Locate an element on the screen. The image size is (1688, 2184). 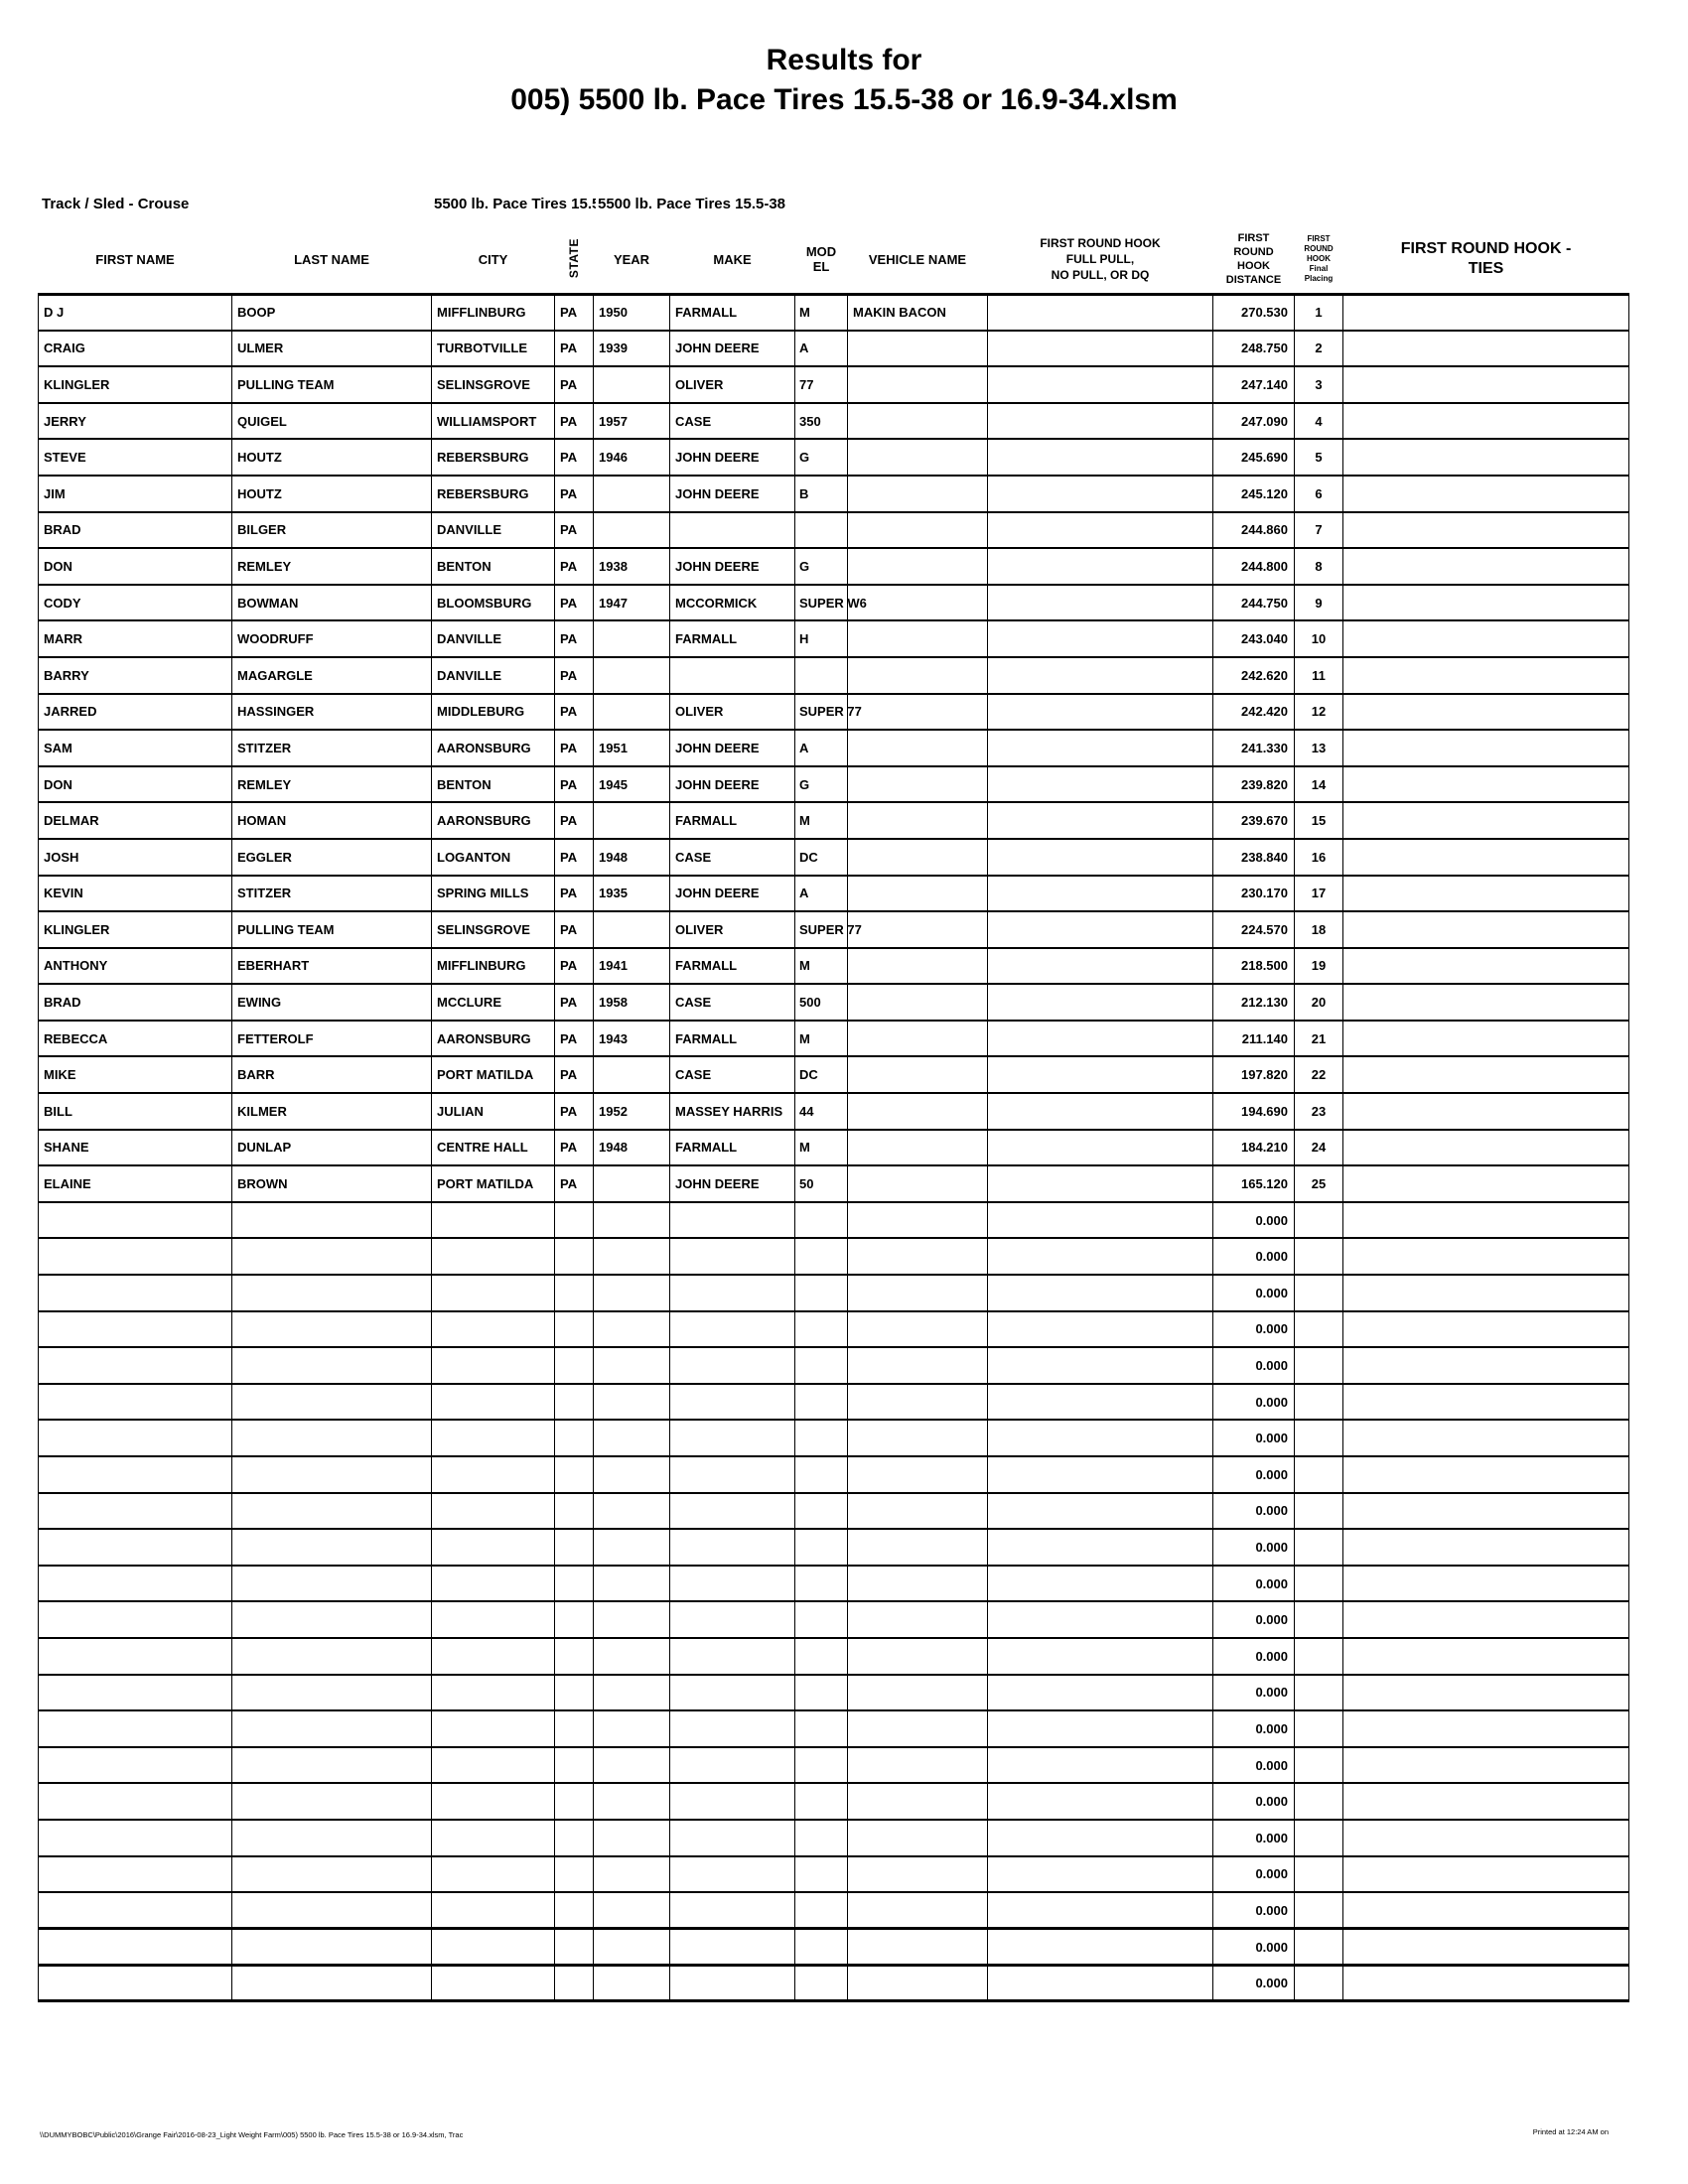
cell-model: G is located at coordinates (821, 784).